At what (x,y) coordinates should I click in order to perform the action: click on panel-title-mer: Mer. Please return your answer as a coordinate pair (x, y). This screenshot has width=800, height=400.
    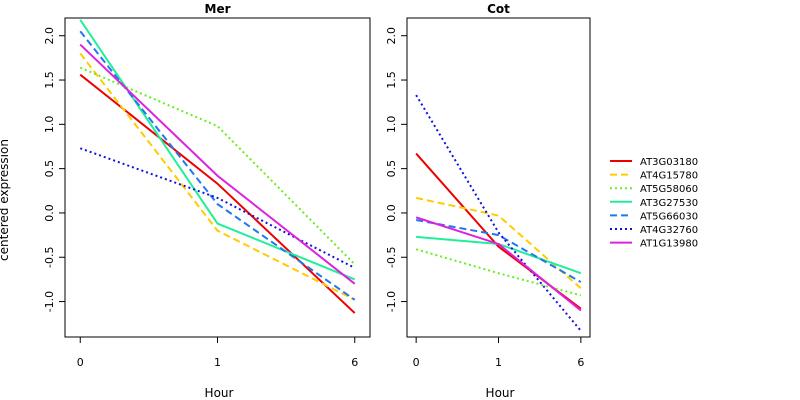
    Looking at the image, I should click on (218, 9).